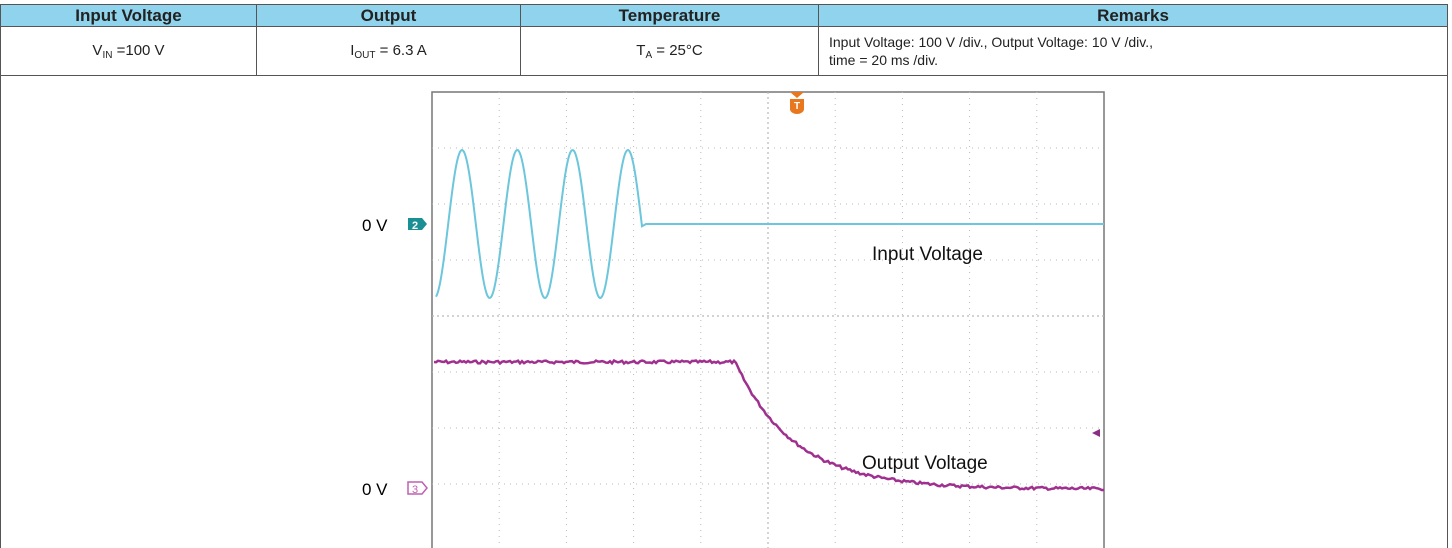 This screenshot has height=548, width=1452. I want to click on header-row: Input Voltage Output Temperature Remarks, so click(724, 15).